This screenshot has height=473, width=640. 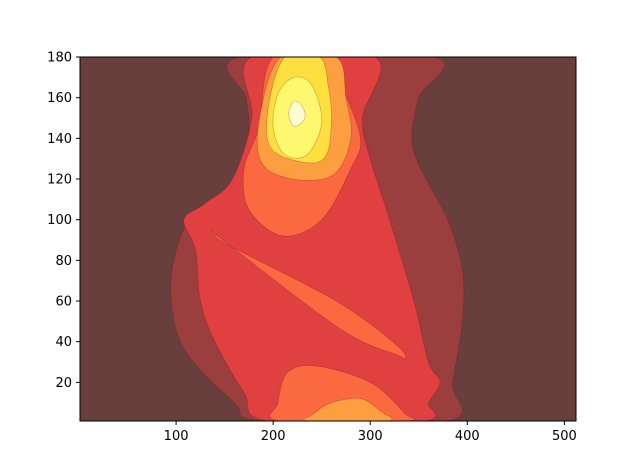 I want to click on y-tick-label: 80, so click(x=63, y=261).